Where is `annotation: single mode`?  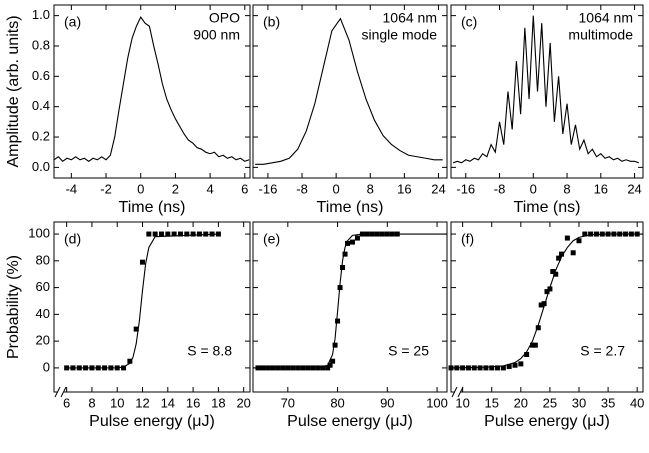 annotation: single mode is located at coordinates (400, 35).